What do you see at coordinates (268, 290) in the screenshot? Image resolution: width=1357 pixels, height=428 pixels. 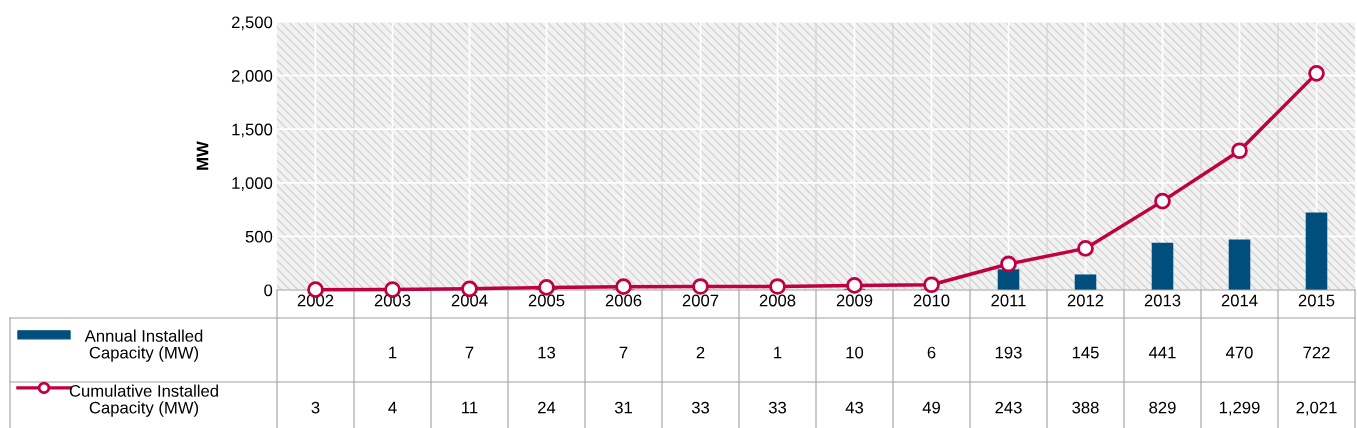 I see `y-tick-label: 0` at bounding box center [268, 290].